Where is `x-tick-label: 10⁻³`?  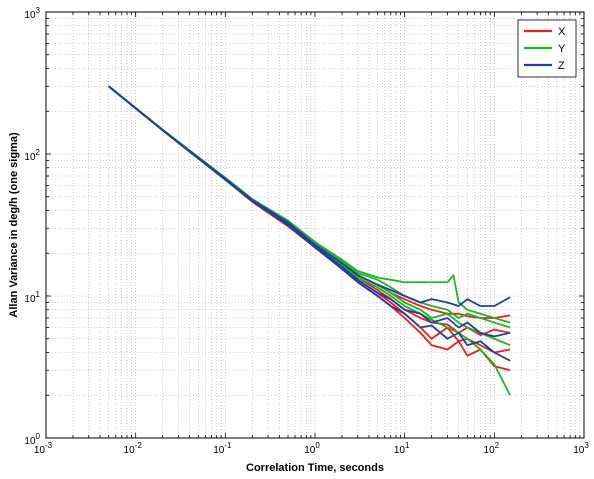
x-tick-label: 10⁻³ is located at coordinates (43, 448).